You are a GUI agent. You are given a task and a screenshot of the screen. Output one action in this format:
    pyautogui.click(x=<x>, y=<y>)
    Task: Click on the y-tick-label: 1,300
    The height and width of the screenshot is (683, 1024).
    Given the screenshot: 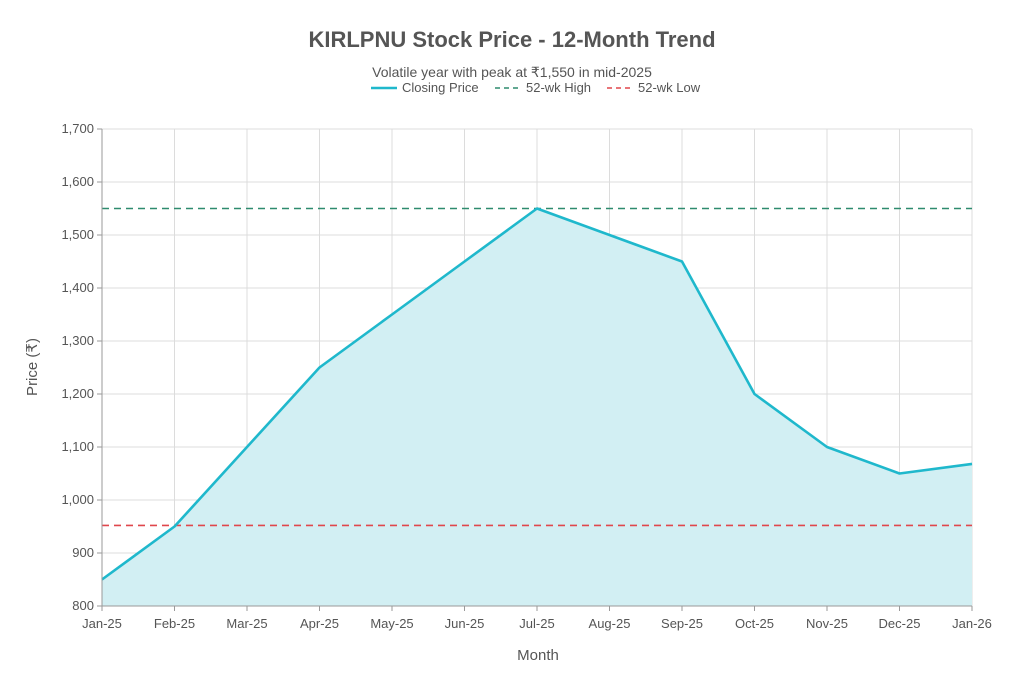 What is the action you would take?
    pyautogui.click(x=77, y=340)
    